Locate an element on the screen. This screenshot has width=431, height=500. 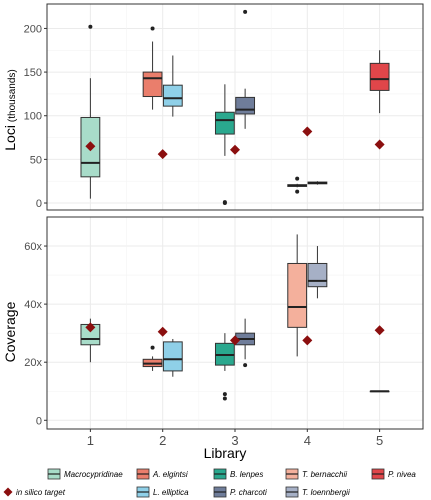
y-tick-label: 60x is located at coordinates (33, 247).